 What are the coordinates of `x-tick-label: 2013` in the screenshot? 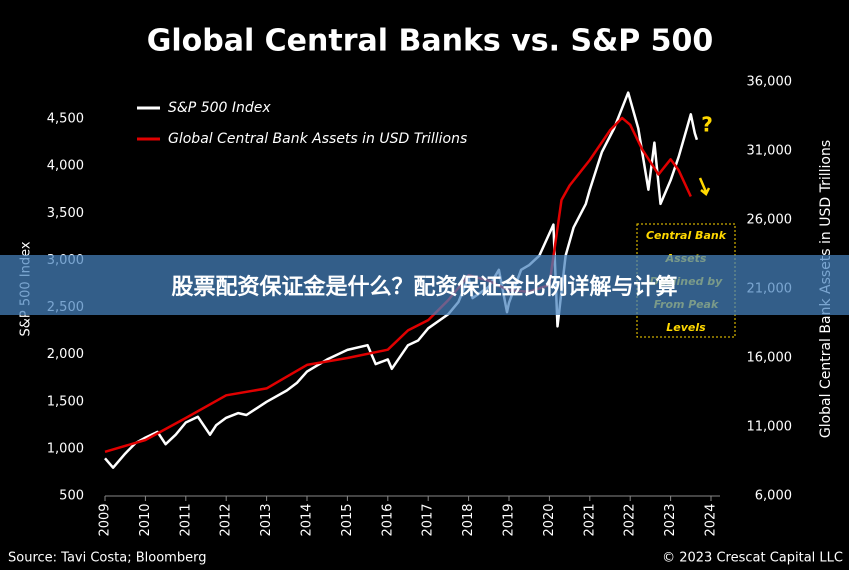 It's located at (266, 519).